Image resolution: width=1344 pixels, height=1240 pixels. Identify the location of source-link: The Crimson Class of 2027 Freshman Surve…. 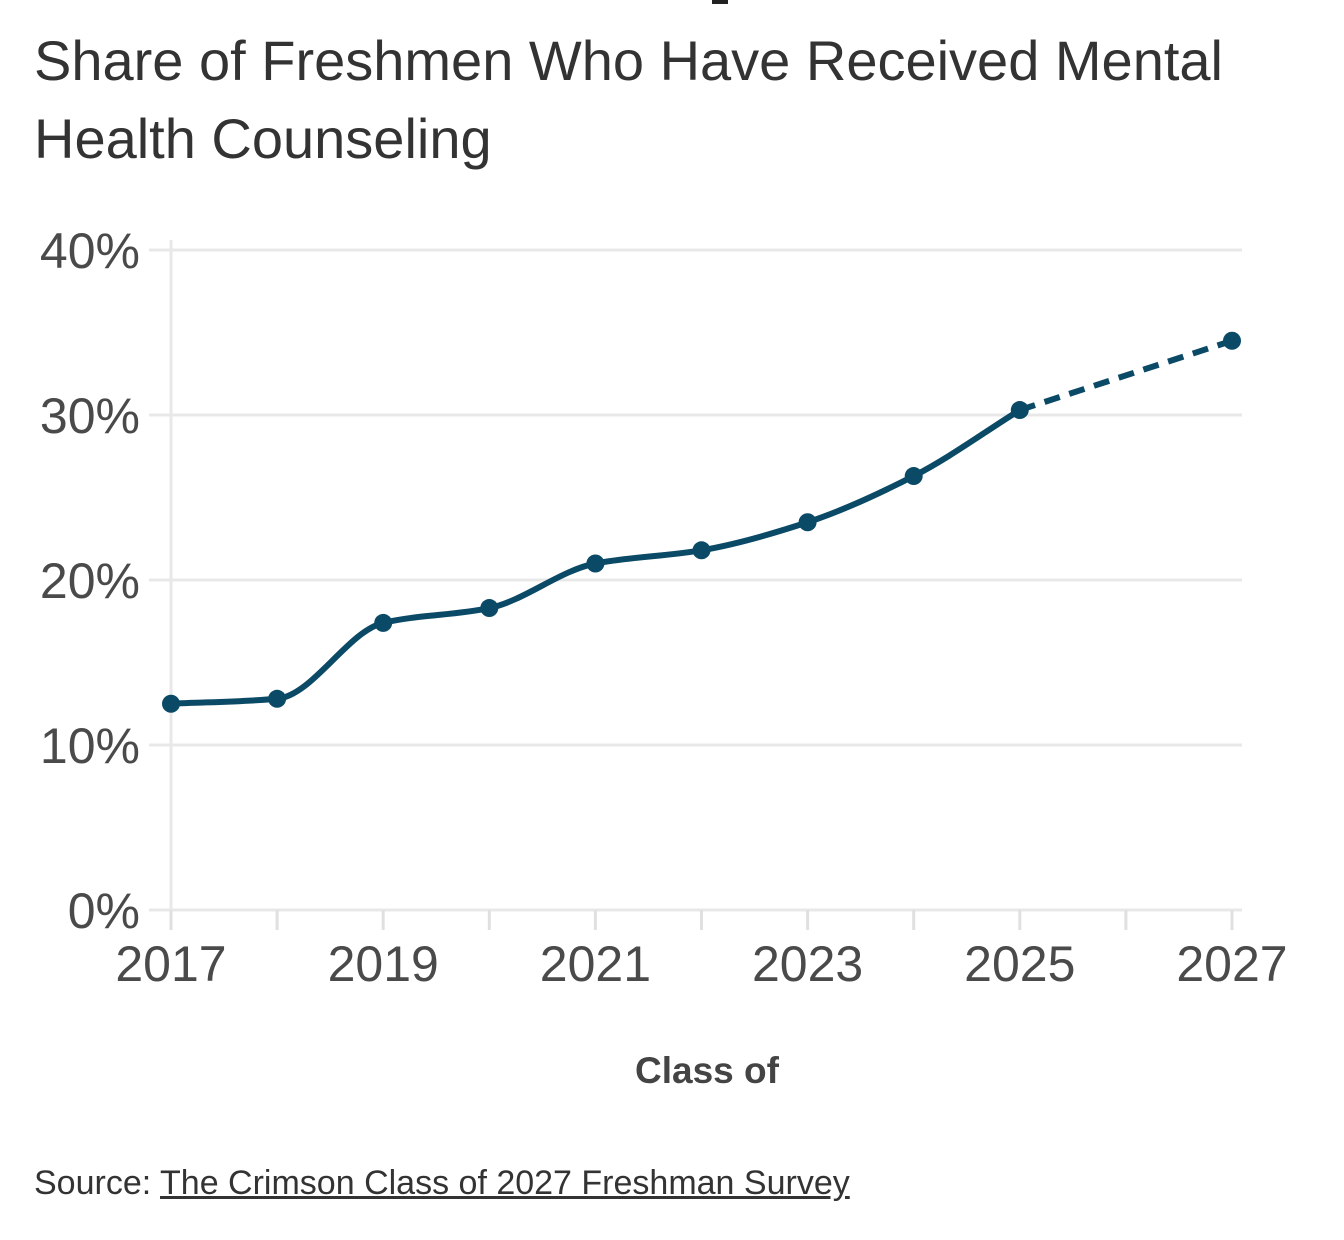
(505, 1183).